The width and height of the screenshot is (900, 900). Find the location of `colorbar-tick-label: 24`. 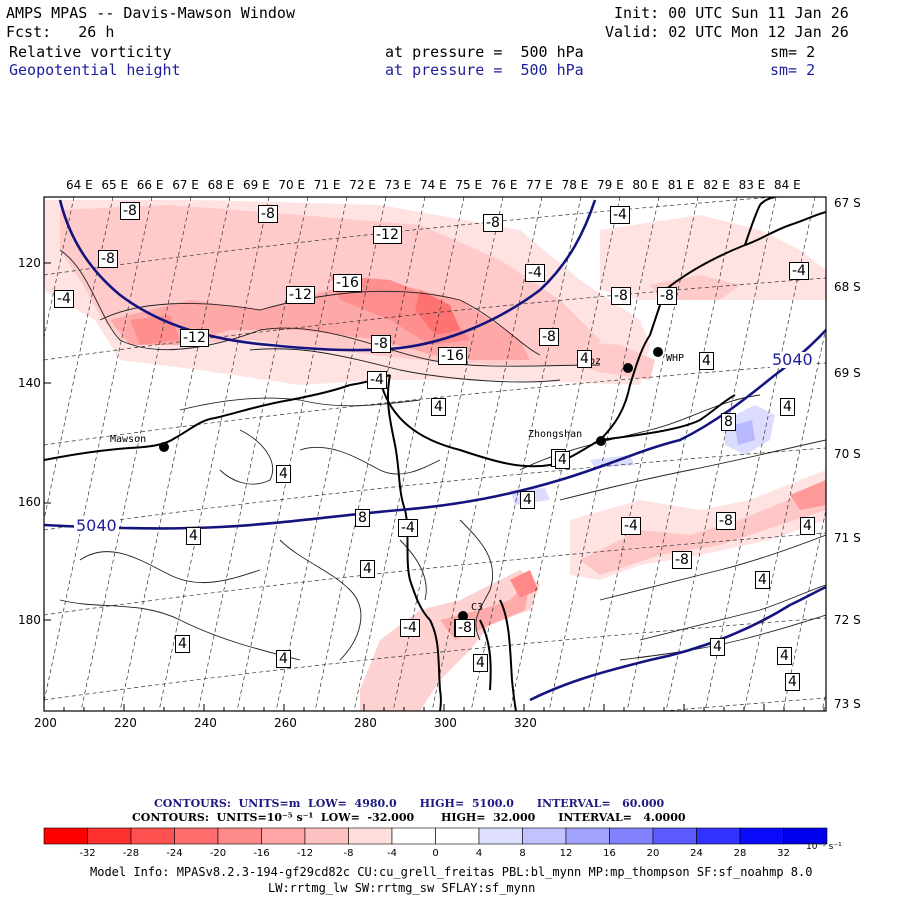

colorbar-tick-label: 24 is located at coordinates (696, 853).